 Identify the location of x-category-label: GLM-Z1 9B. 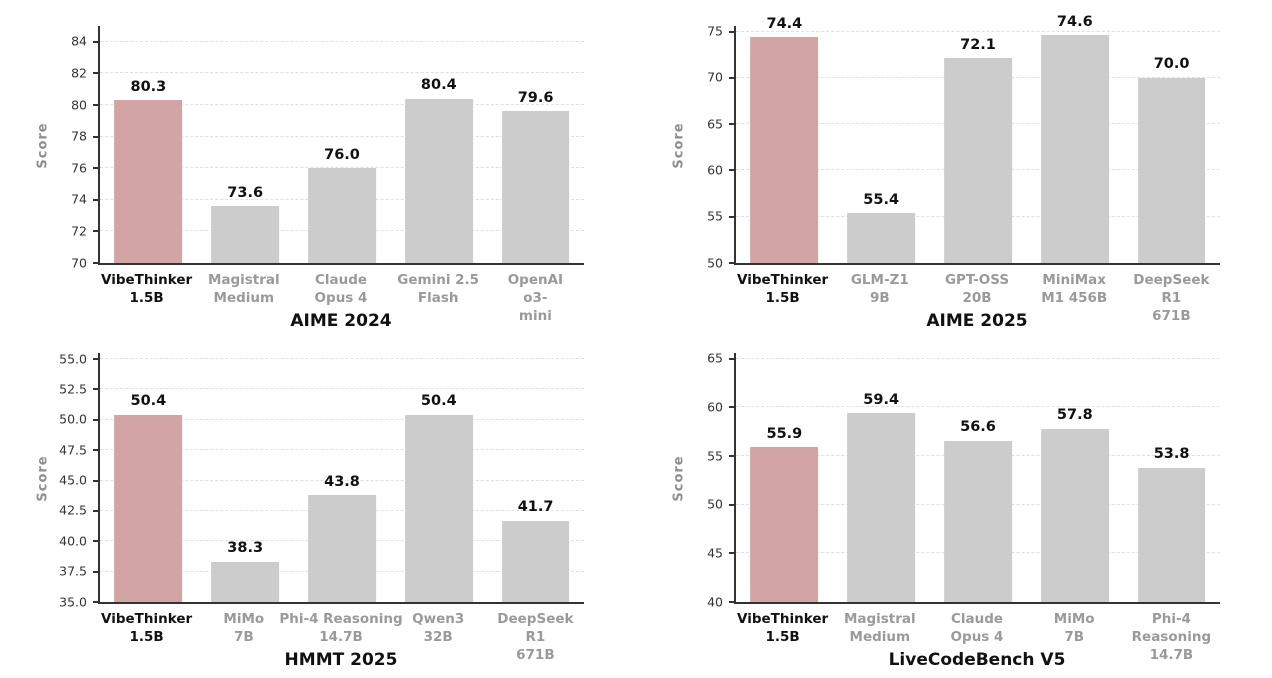
(879, 289).